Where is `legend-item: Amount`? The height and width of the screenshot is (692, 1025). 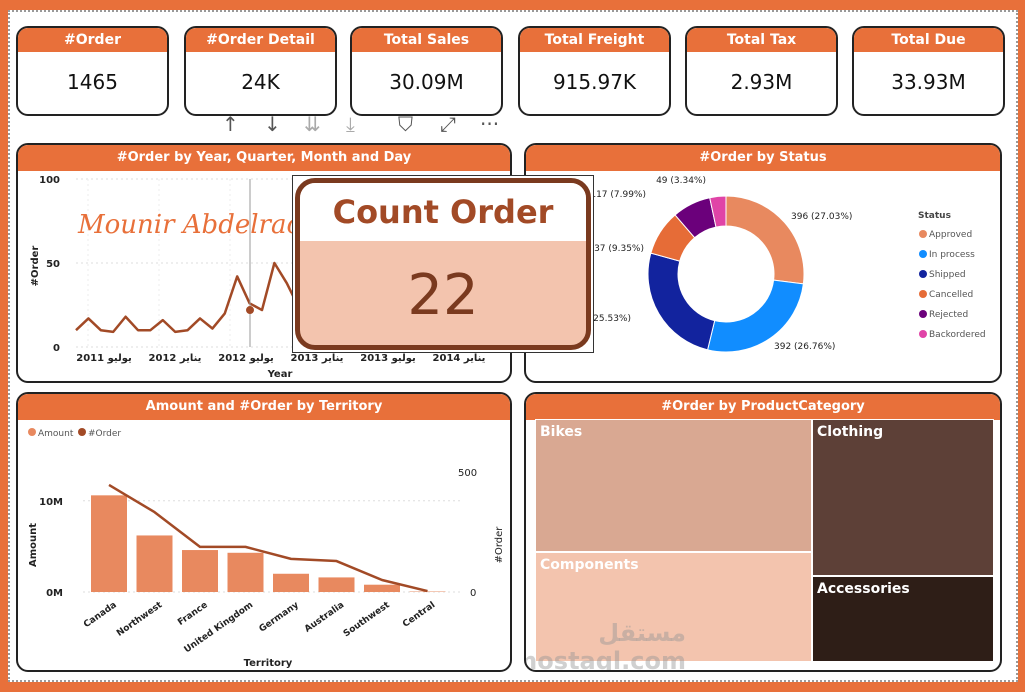
legend-item: Amount is located at coordinates (56, 434).